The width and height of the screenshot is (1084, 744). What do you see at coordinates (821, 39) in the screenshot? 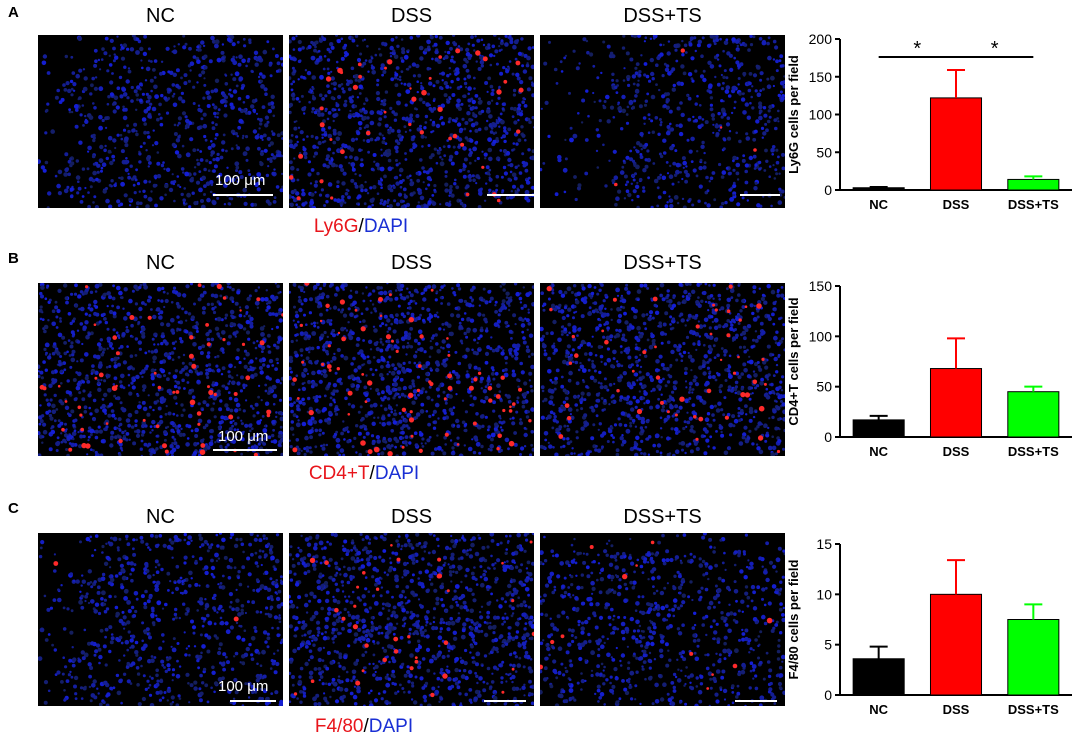
I see `y-tick-label: 200` at bounding box center [821, 39].